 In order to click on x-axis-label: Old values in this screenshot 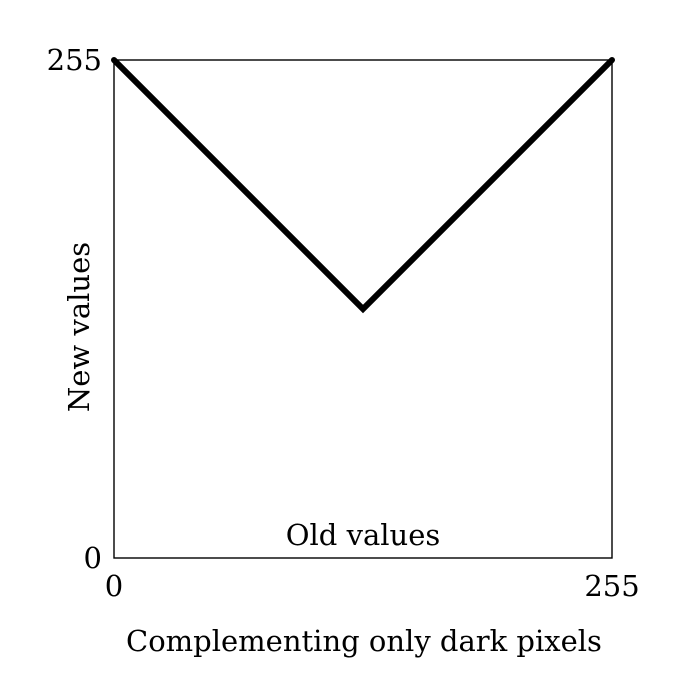, I will do `click(363, 535)`.